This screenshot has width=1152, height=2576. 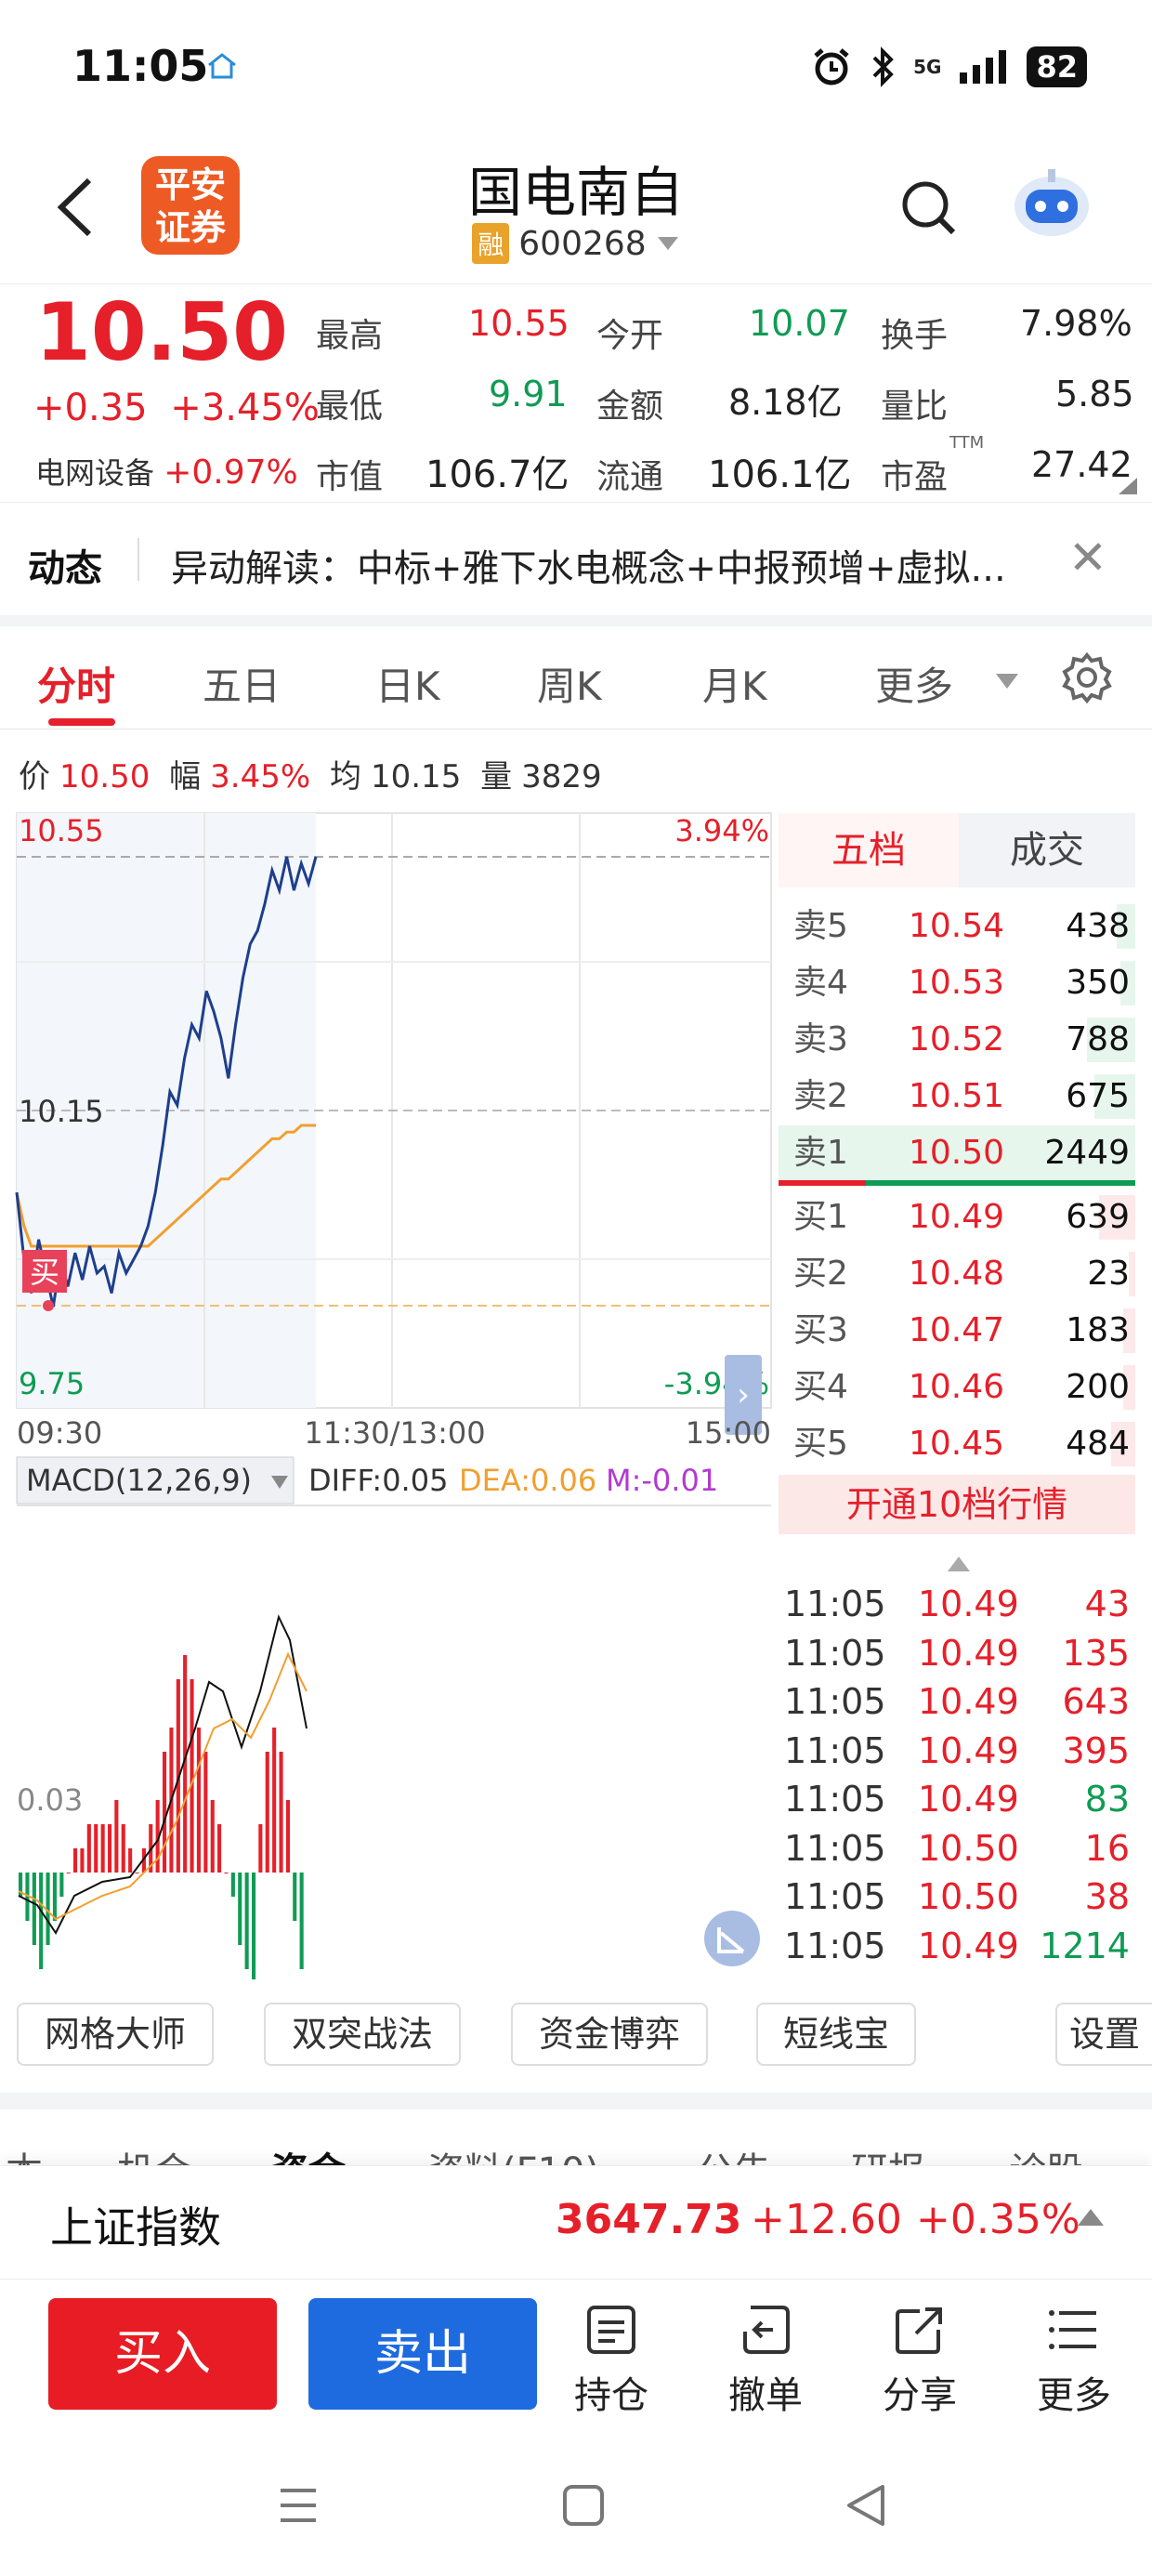 What do you see at coordinates (362, 2034) in the screenshot?
I see `double-breakout-button: 双突战法` at bounding box center [362, 2034].